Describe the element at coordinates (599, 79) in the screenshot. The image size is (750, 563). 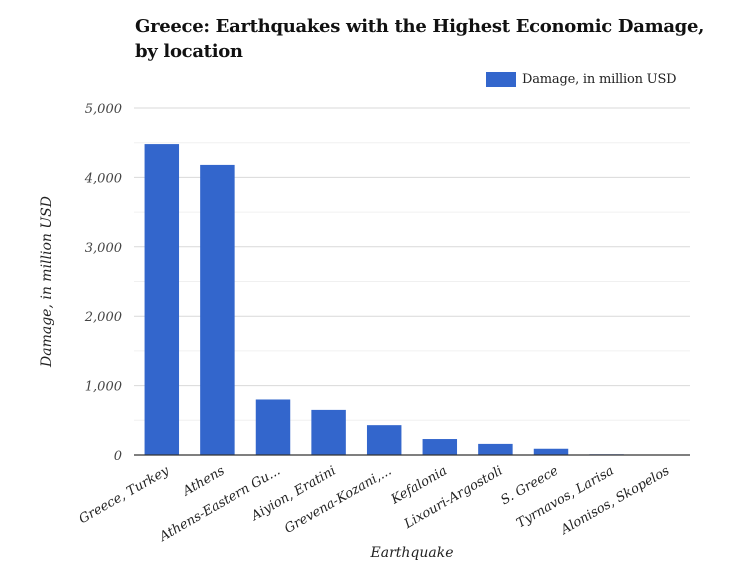
I see `legend-label: Damage, in million USD` at that location.